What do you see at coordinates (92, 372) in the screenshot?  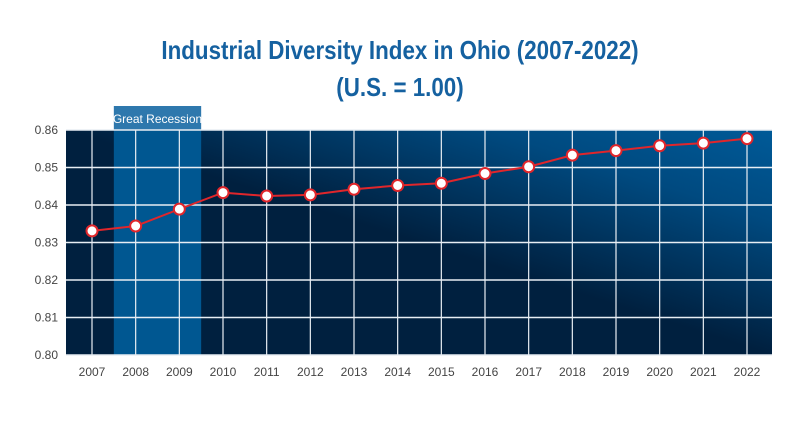 I see `x-tick-label: 2007` at bounding box center [92, 372].